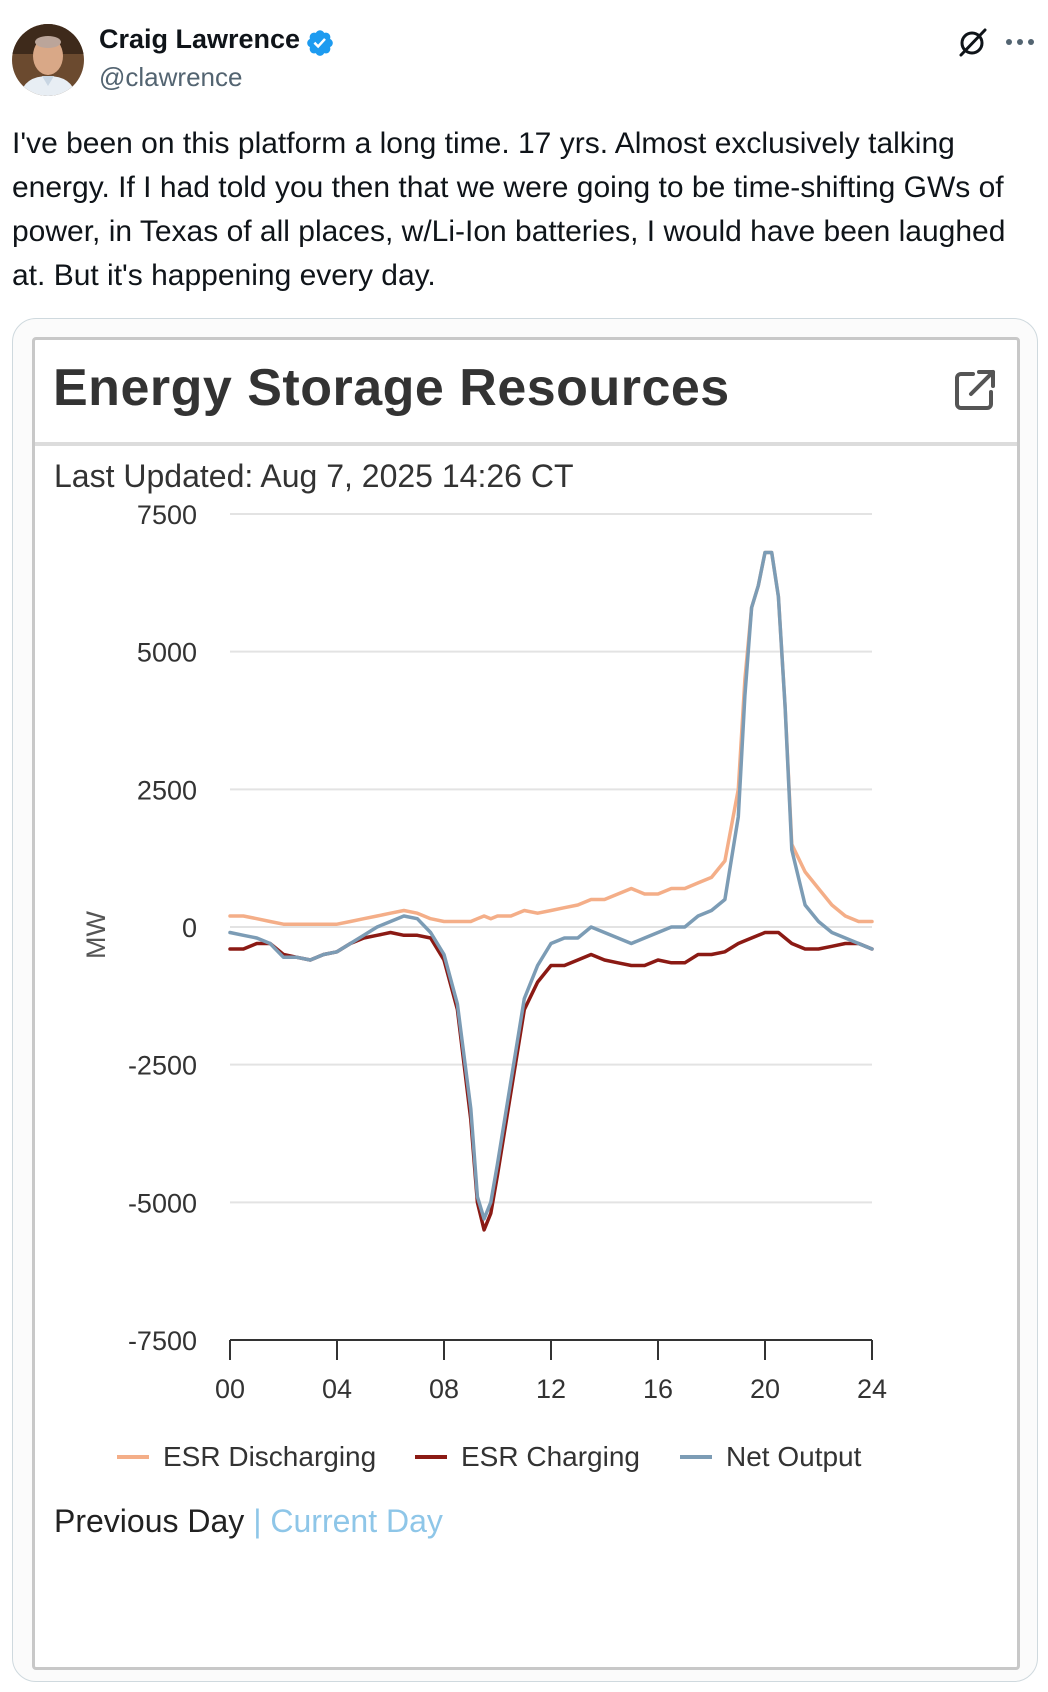  Describe the element at coordinates (872, 1389) in the screenshot. I see `x-tick-label: 24` at that location.